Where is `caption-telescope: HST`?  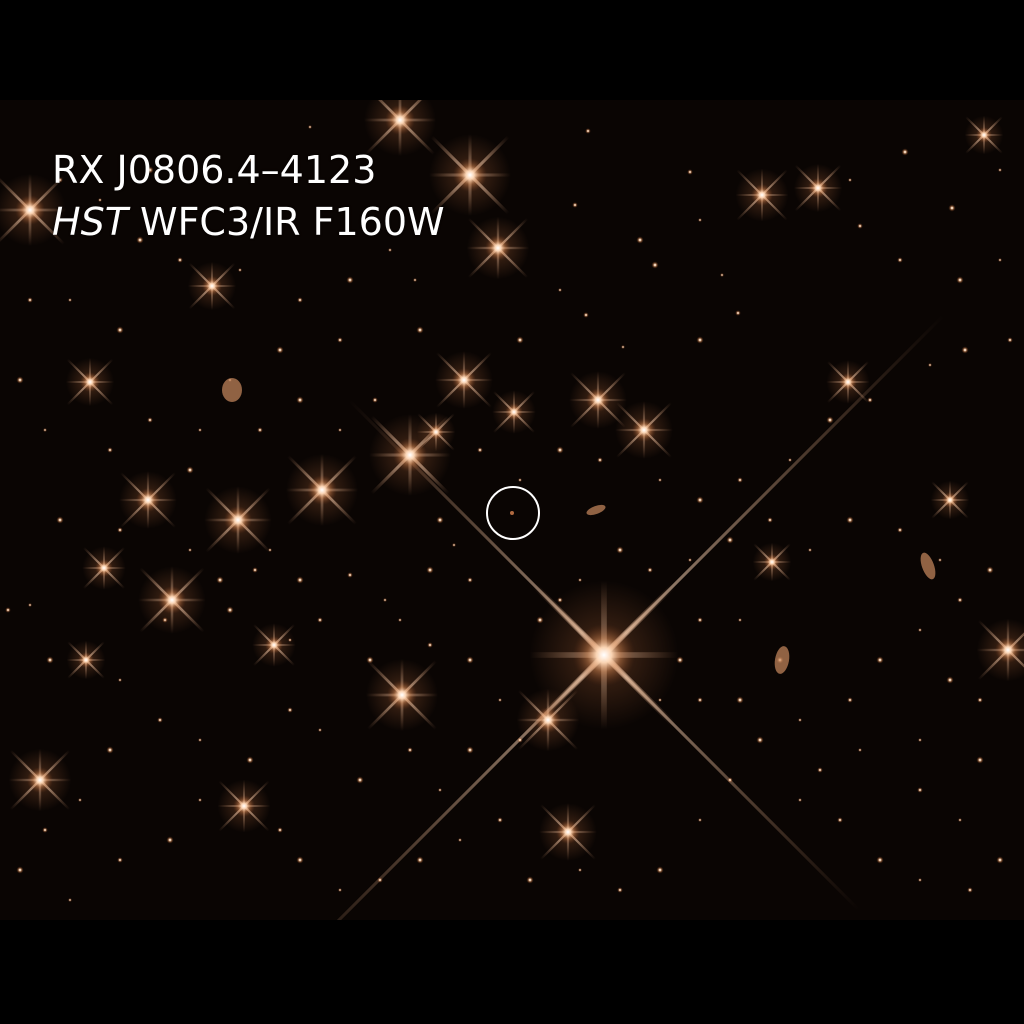 caption-telescope: HST is located at coordinates (90, 222).